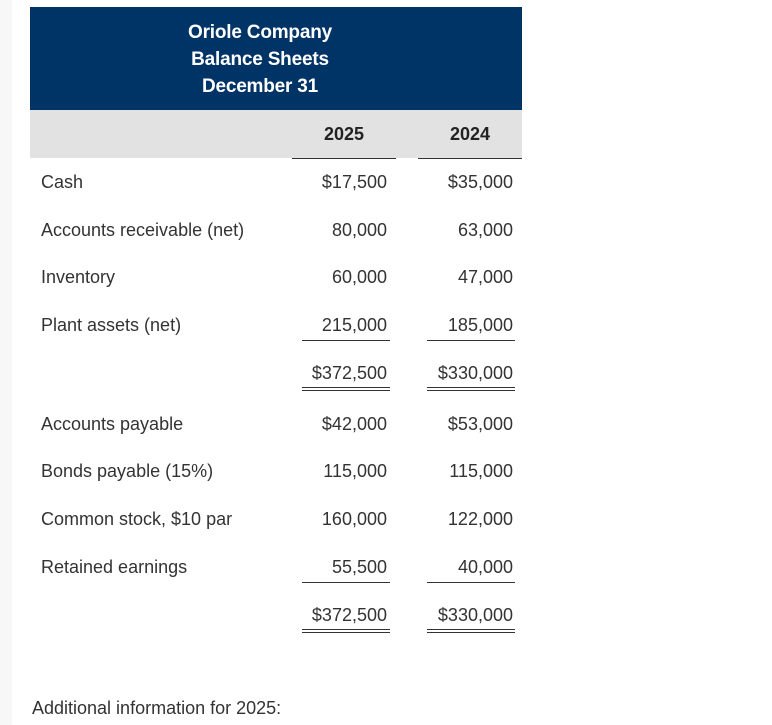  What do you see at coordinates (276, 568) in the screenshot?
I see `table-row: Retained earnings 55,500 40,000` at bounding box center [276, 568].